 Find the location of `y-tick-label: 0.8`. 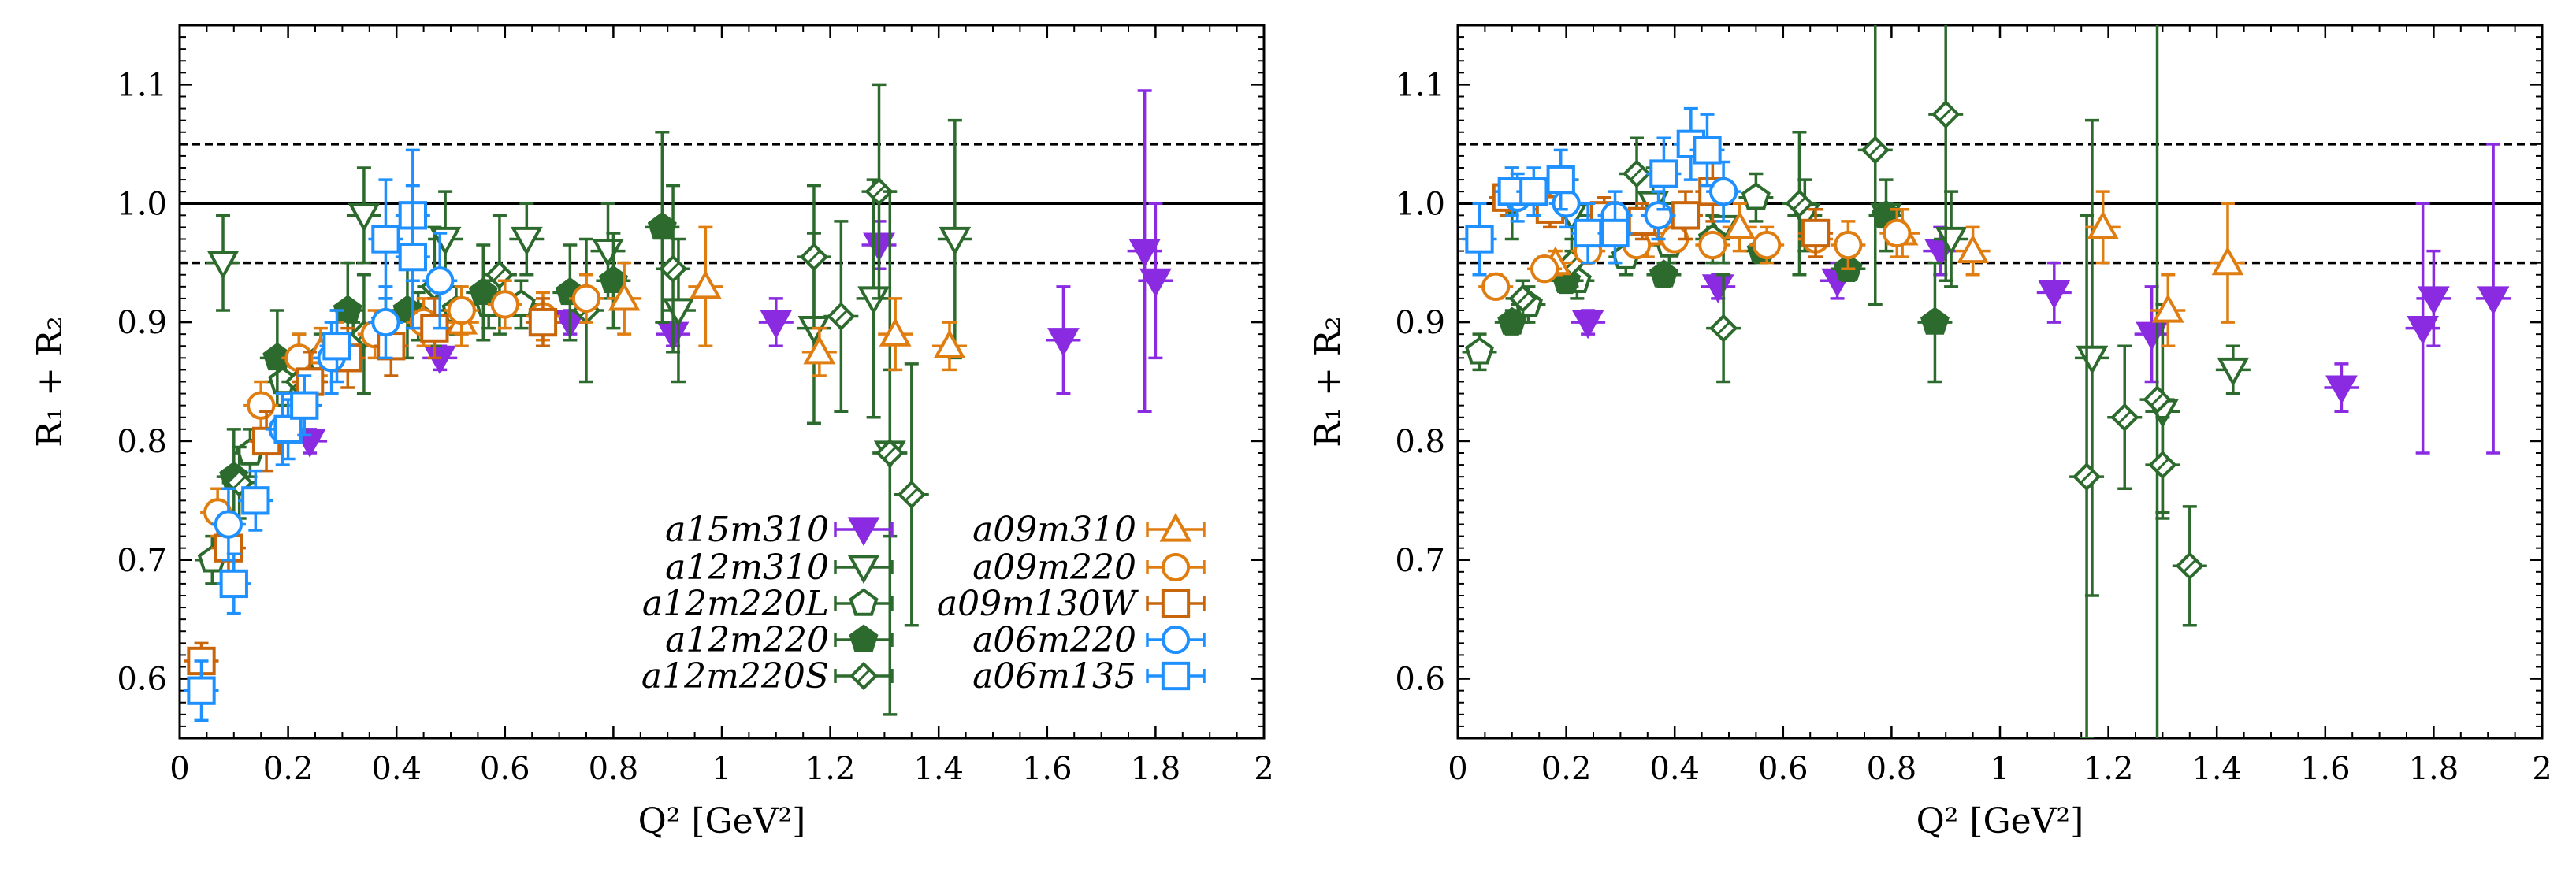

y-tick-label: 0.8 is located at coordinates (142, 442).